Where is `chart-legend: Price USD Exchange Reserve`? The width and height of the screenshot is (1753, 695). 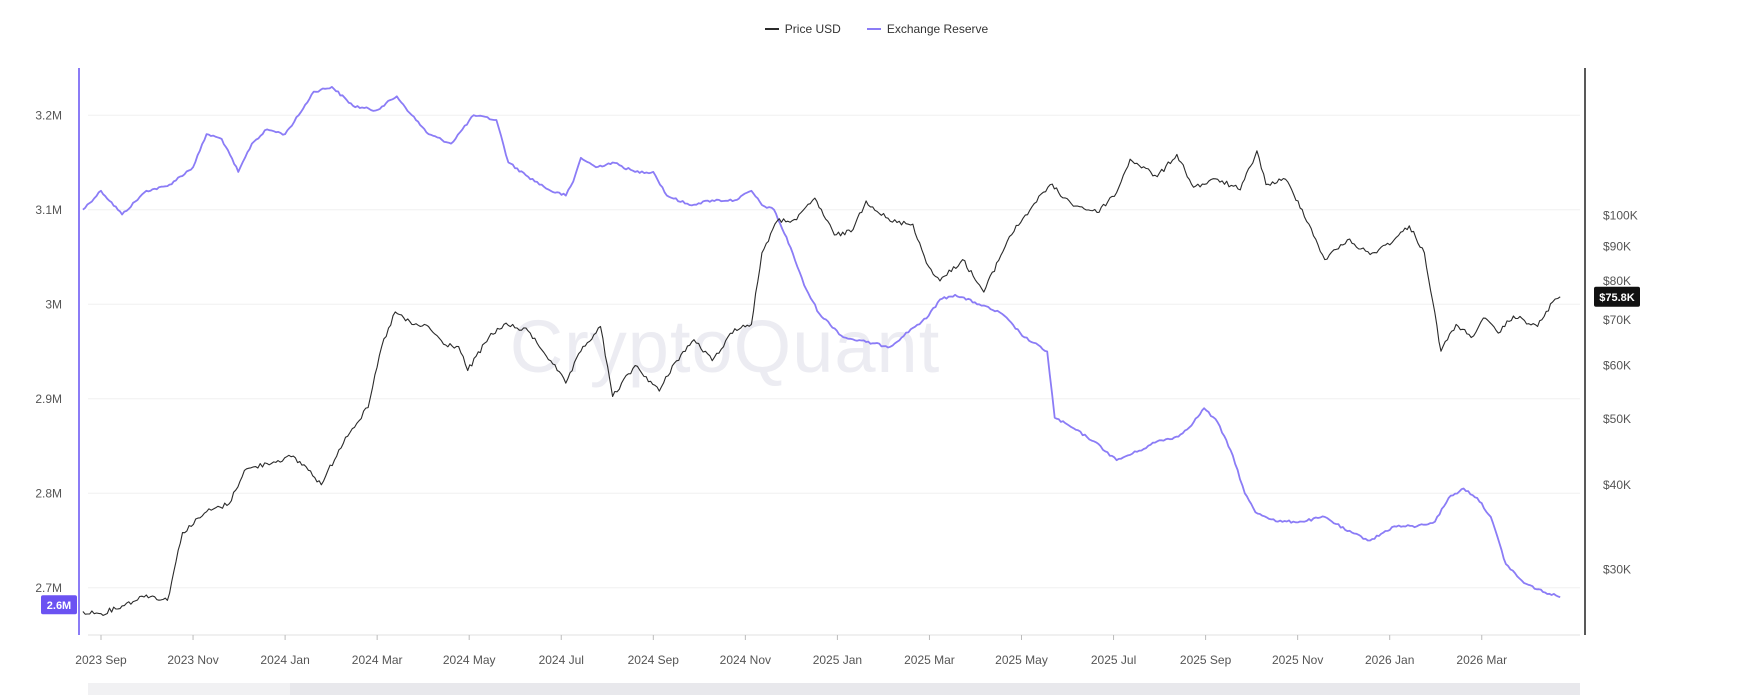 chart-legend: Price USD Exchange Reserve is located at coordinates (876, 29).